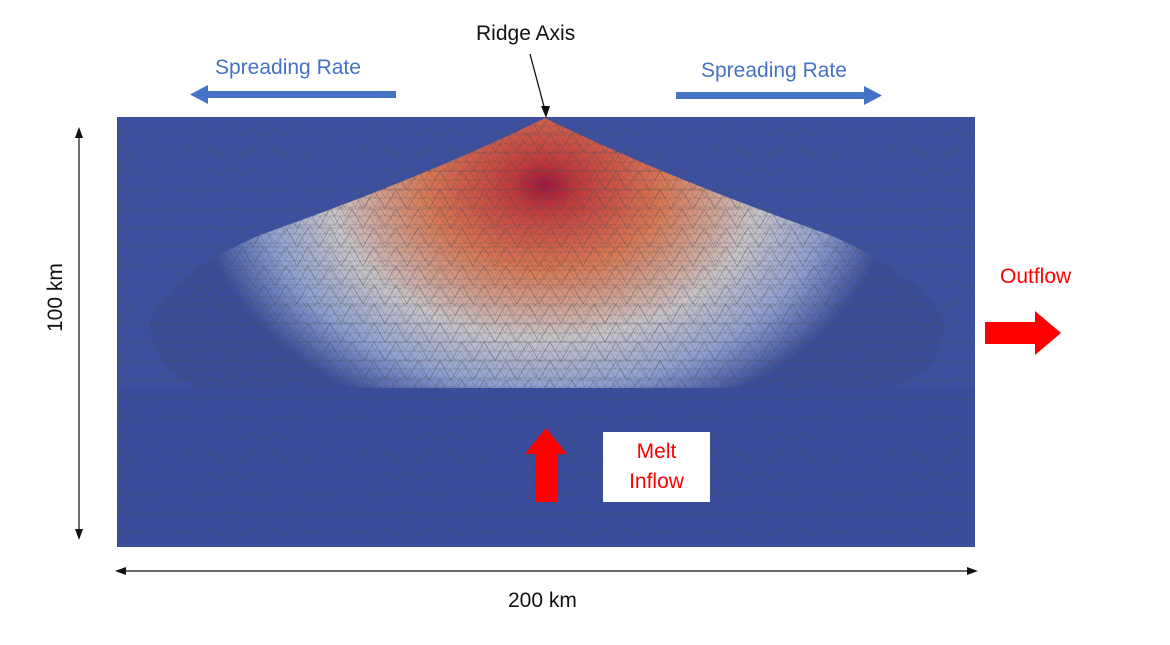 This screenshot has width=1170, height=645. Describe the element at coordinates (288, 67) in the screenshot. I see `spreading-rate-left-label: Spreading Rate` at that location.